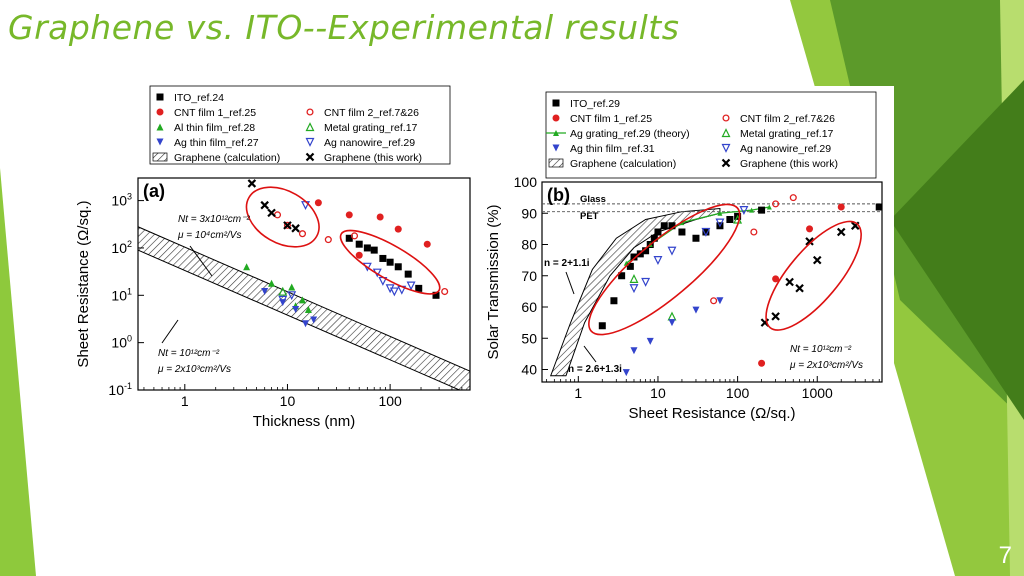 This screenshot has height=576, width=1024. Describe the element at coordinates (199, 98) in the screenshot. I see `legend-label: ITO_ref.24` at that location.